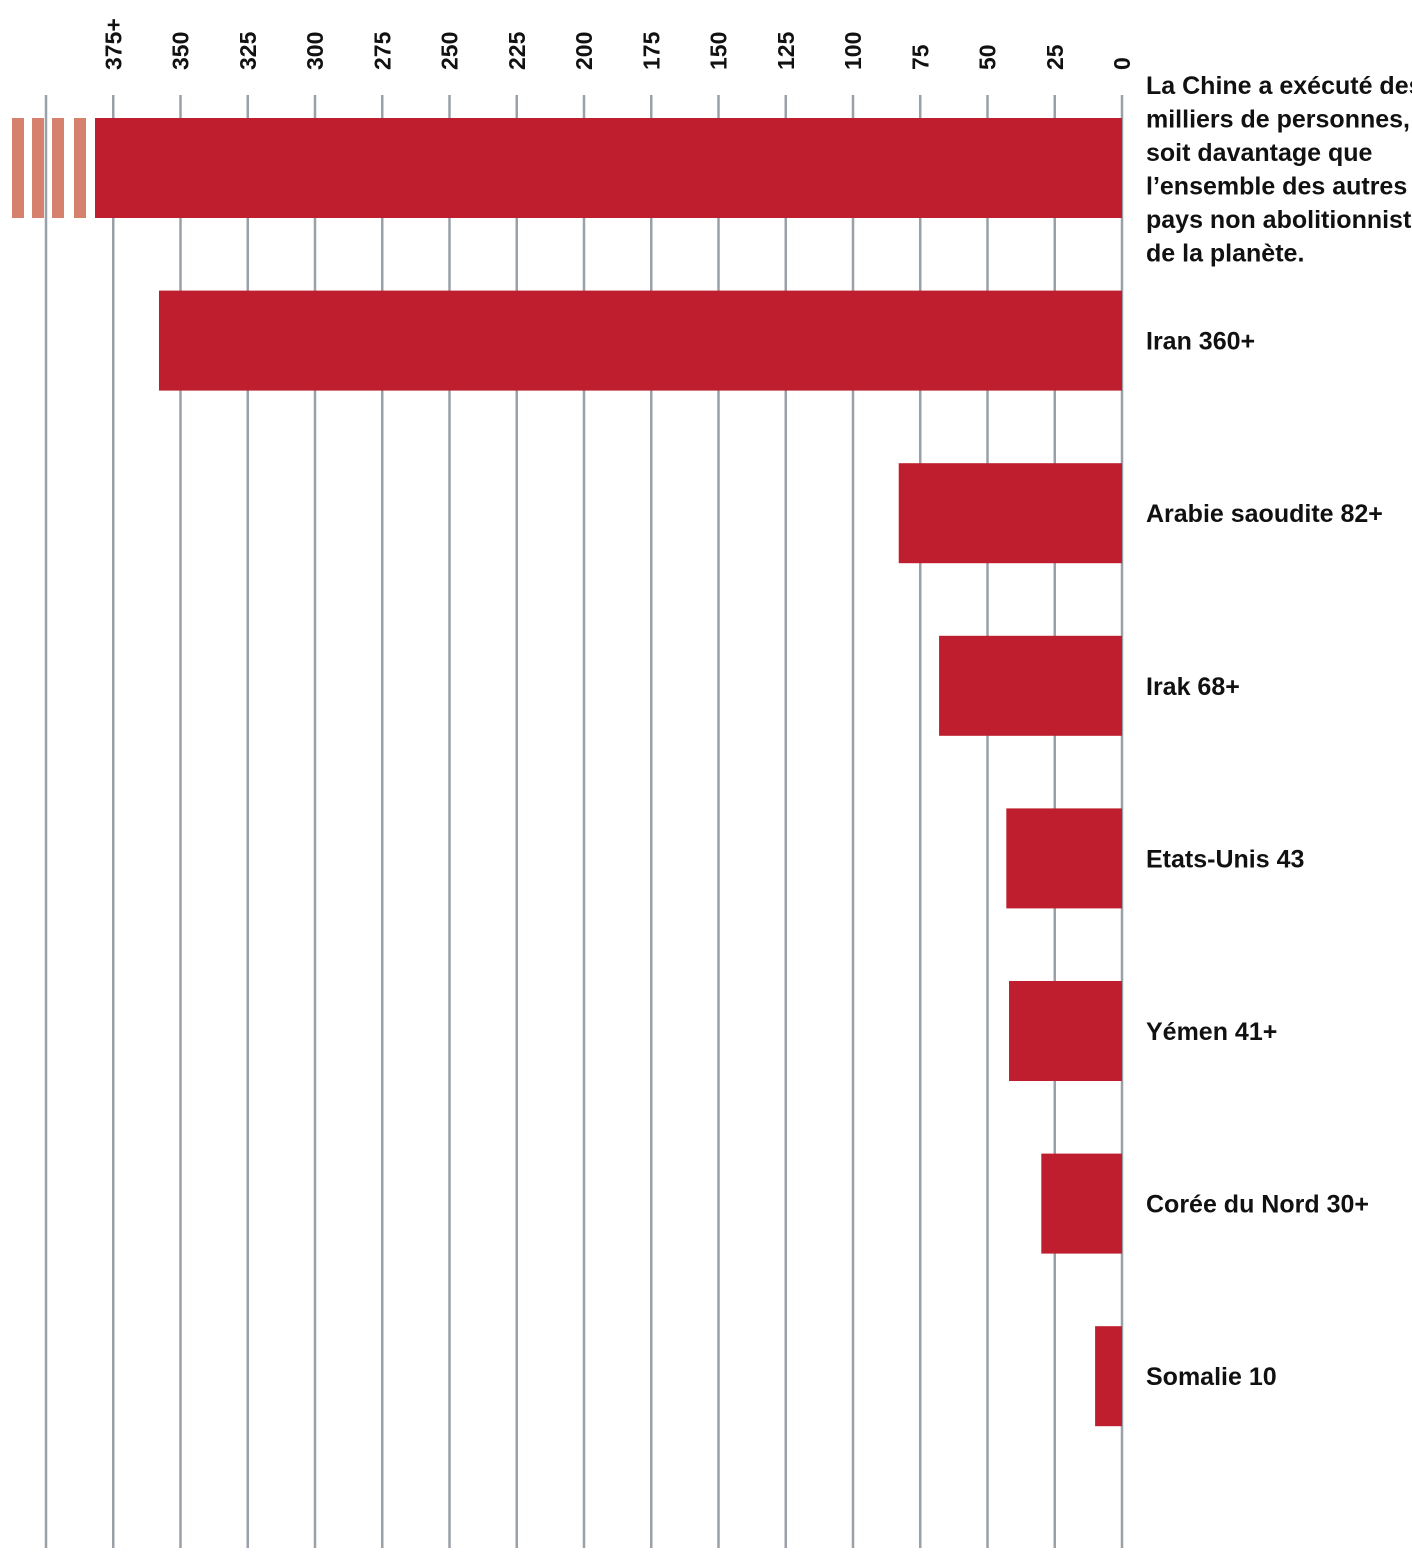  I want to click on bar-label: Iran 360+, so click(1200, 342).